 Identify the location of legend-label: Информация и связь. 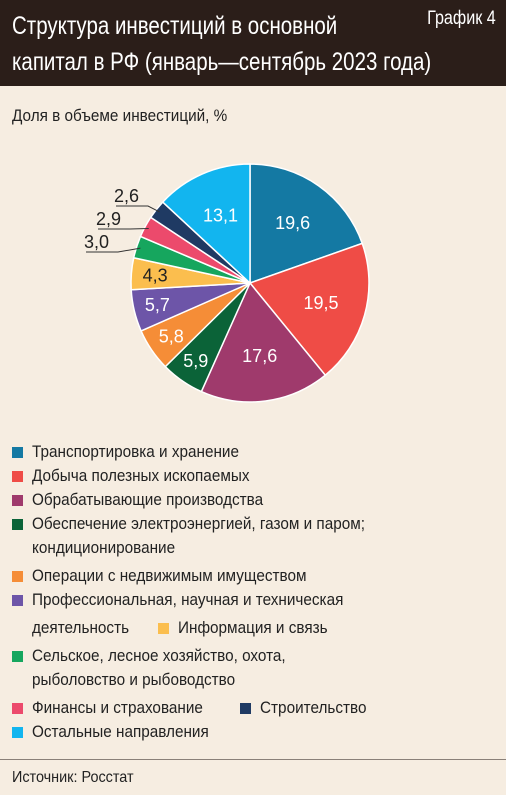
(252, 627).